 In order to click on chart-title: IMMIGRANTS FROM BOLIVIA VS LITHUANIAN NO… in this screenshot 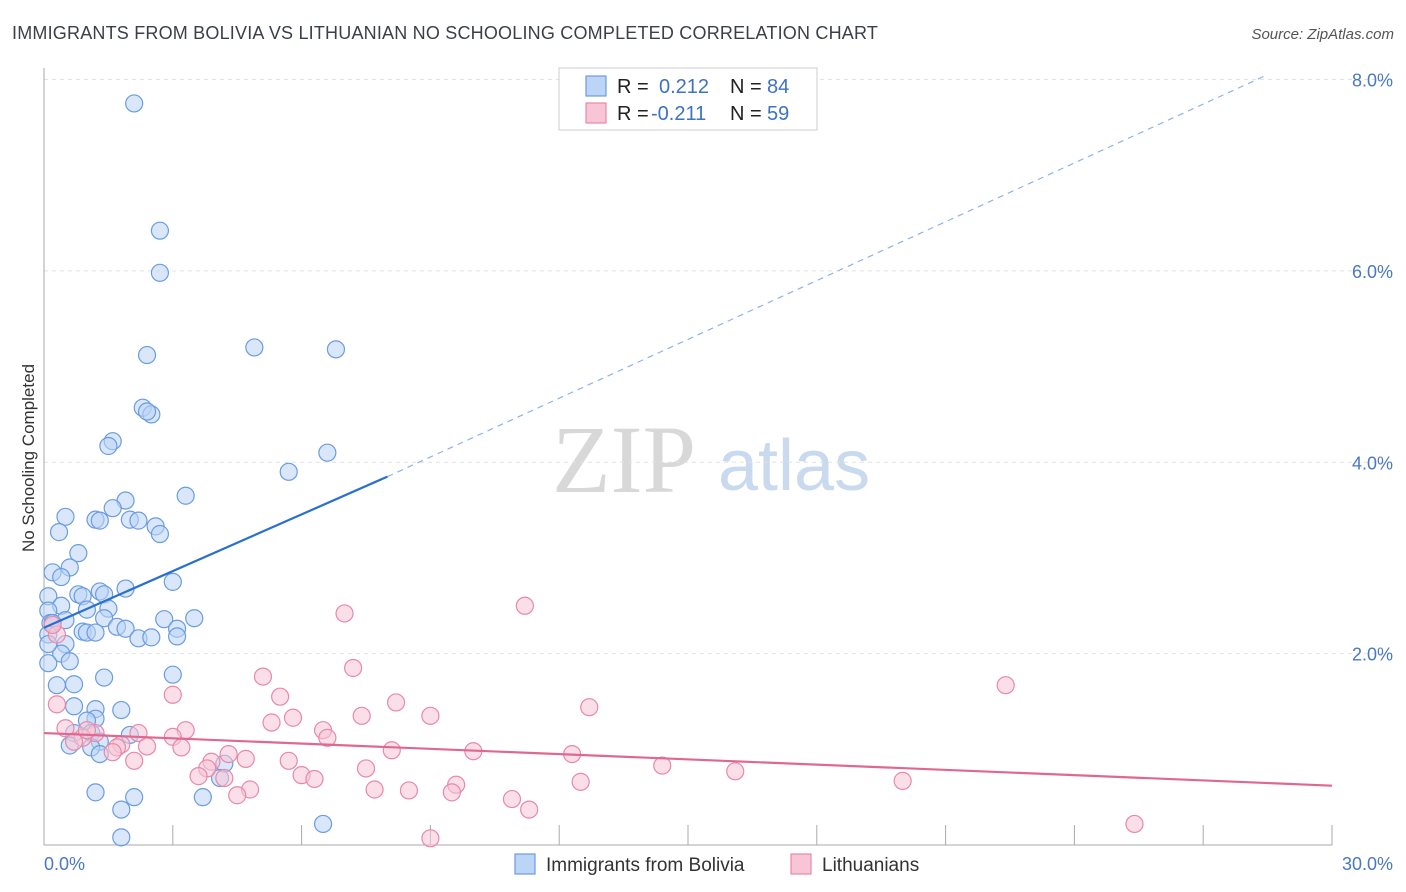, I will do `click(445, 33)`.